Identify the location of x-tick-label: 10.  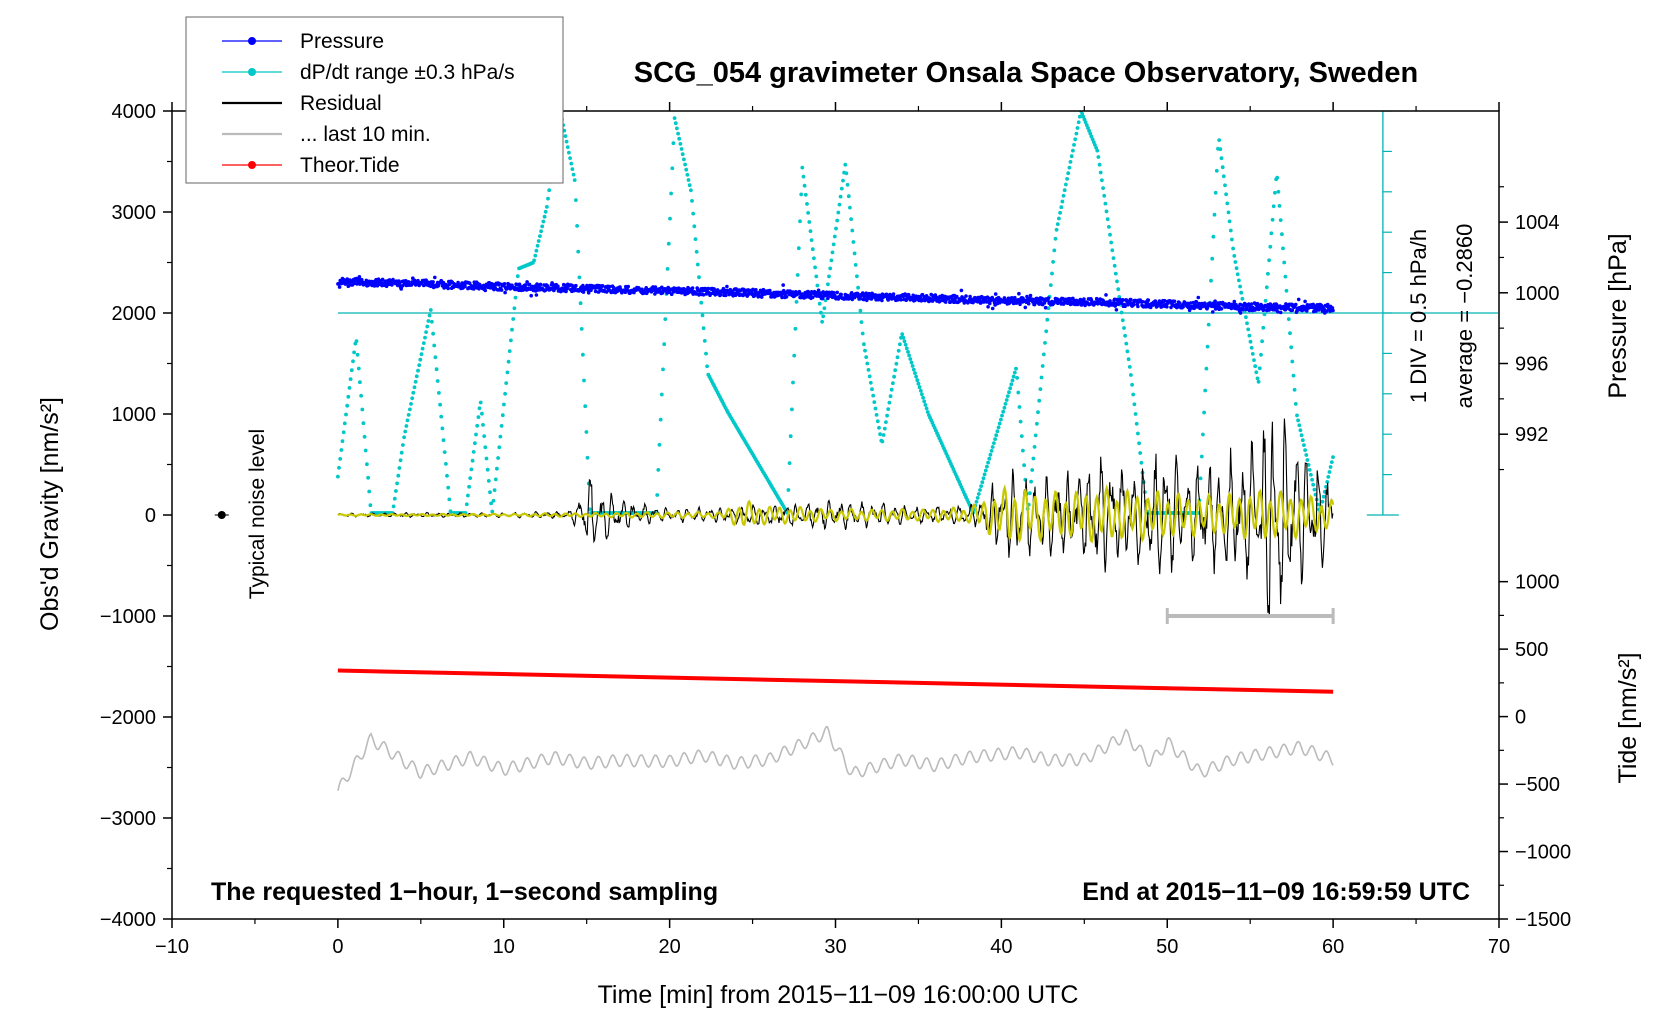
(504, 947).